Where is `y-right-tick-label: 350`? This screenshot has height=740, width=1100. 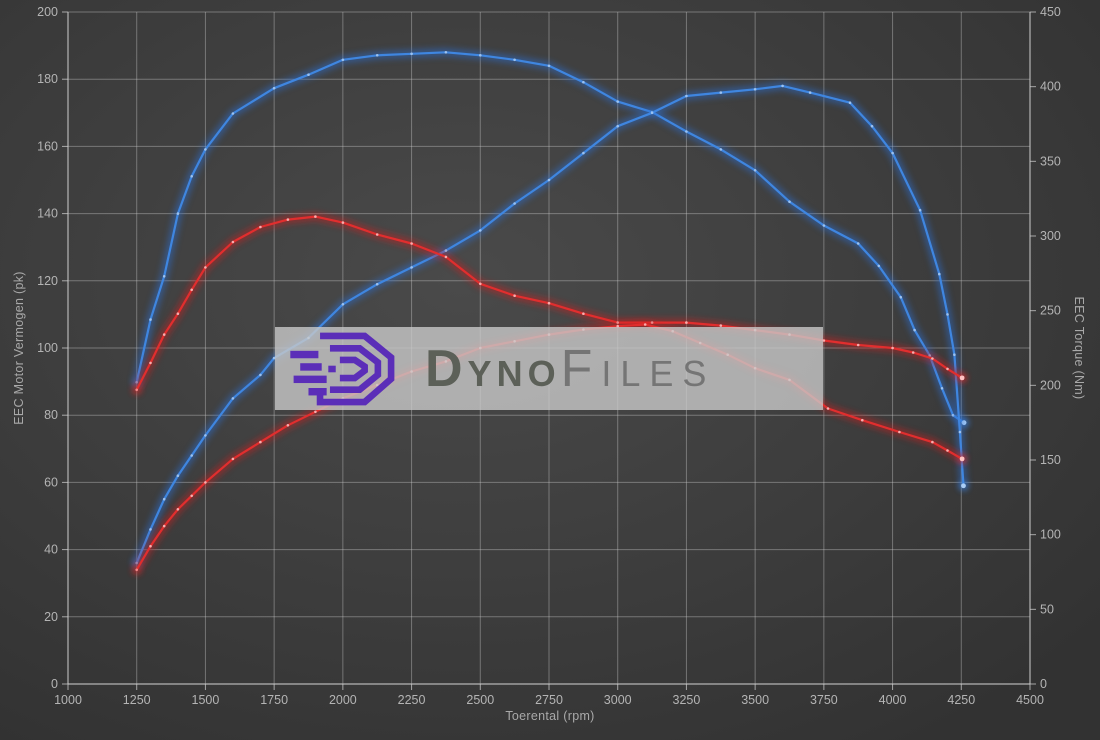
y-right-tick-label: 350 is located at coordinates (1050, 161).